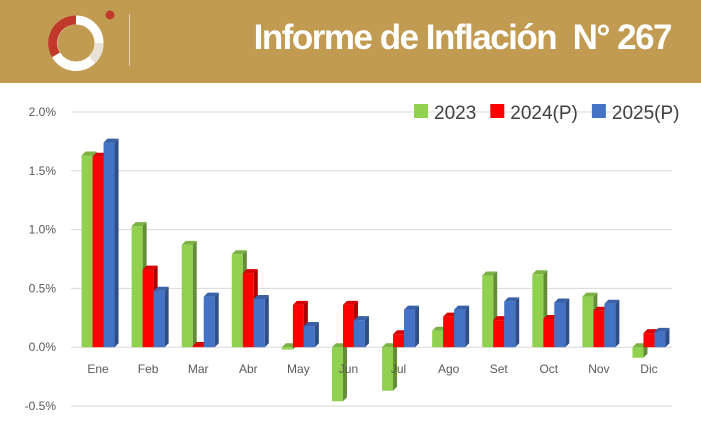 This screenshot has width=701, height=435. What do you see at coordinates (211, 320) in the screenshot?
I see `bar-2025(P)-Mar` at bounding box center [211, 320].